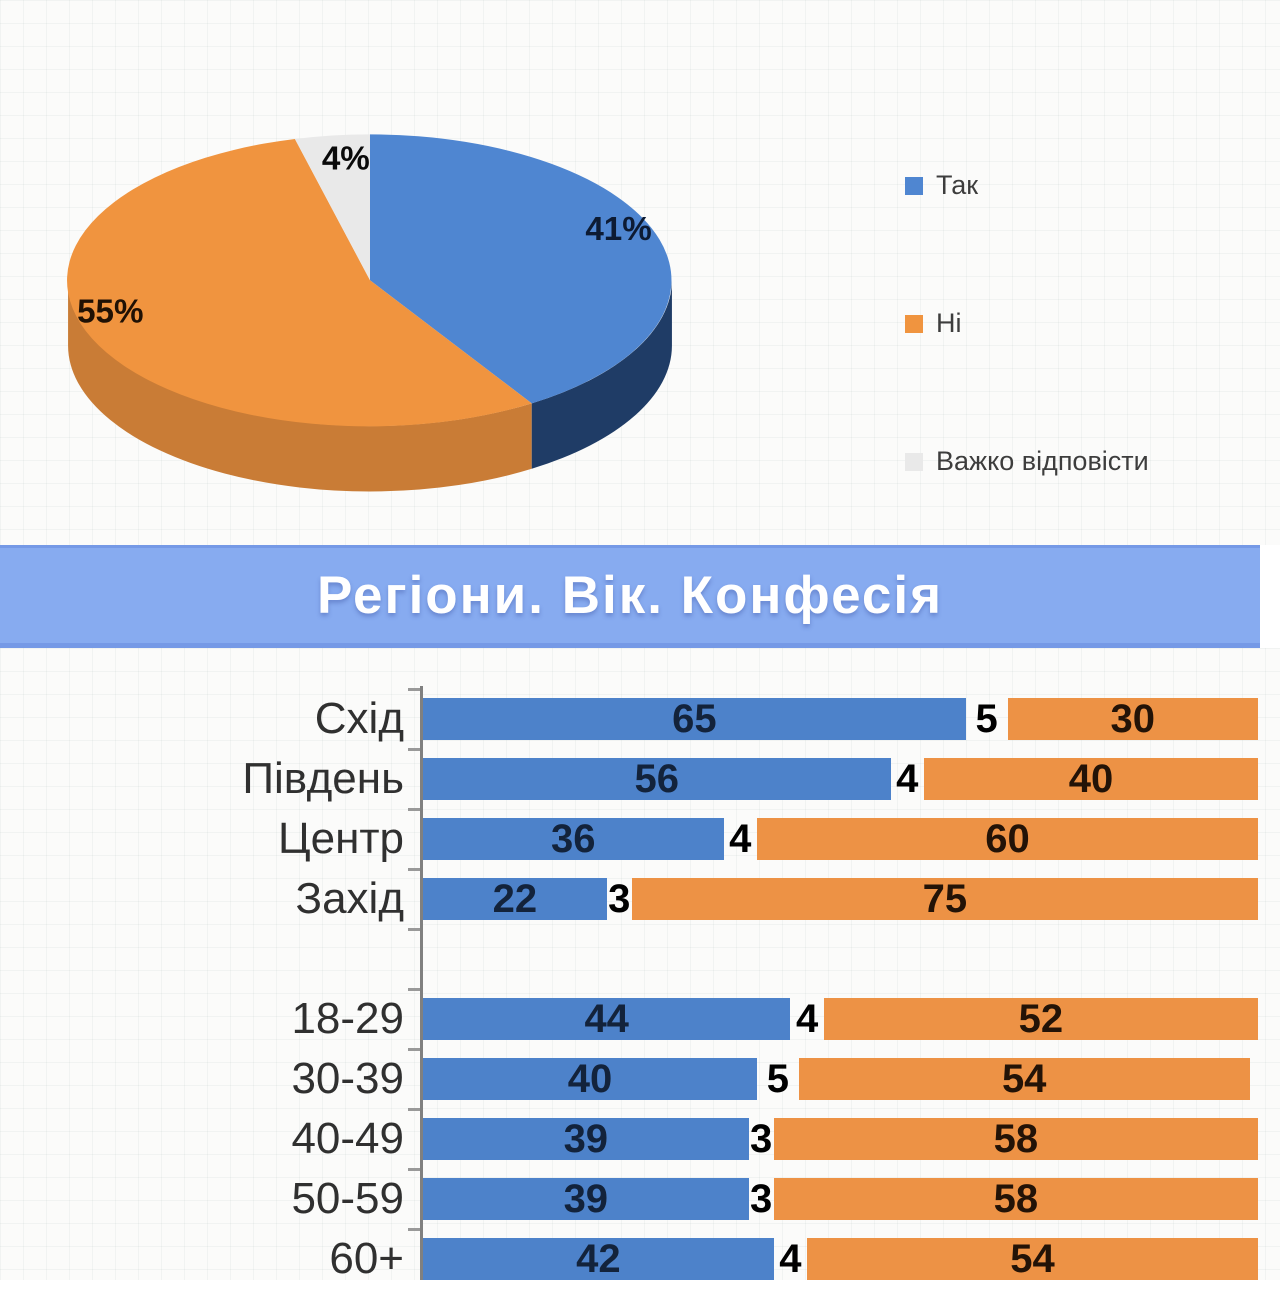 This screenshot has height=1289, width=1280. What do you see at coordinates (341, 838) in the screenshot?
I see `category-label: Центр` at bounding box center [341, 838].